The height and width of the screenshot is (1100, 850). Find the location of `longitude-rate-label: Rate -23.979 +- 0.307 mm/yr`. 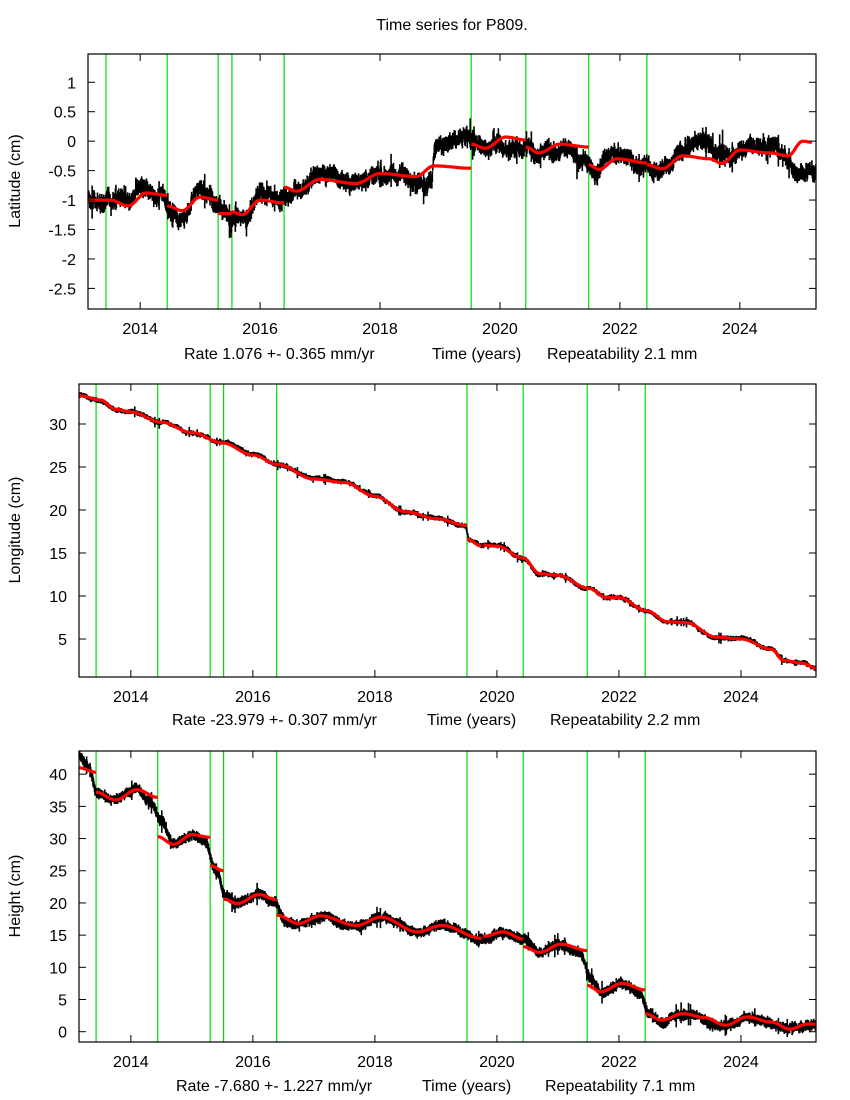

longitude-rate-label: Rate -23.979 +- 0.307 mm/yr is located at coordinates (275, 720).